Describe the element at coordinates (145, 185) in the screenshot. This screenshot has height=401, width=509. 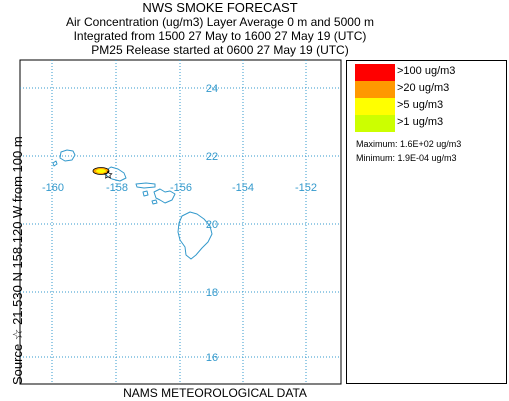
I see `island-molokai` at that location.